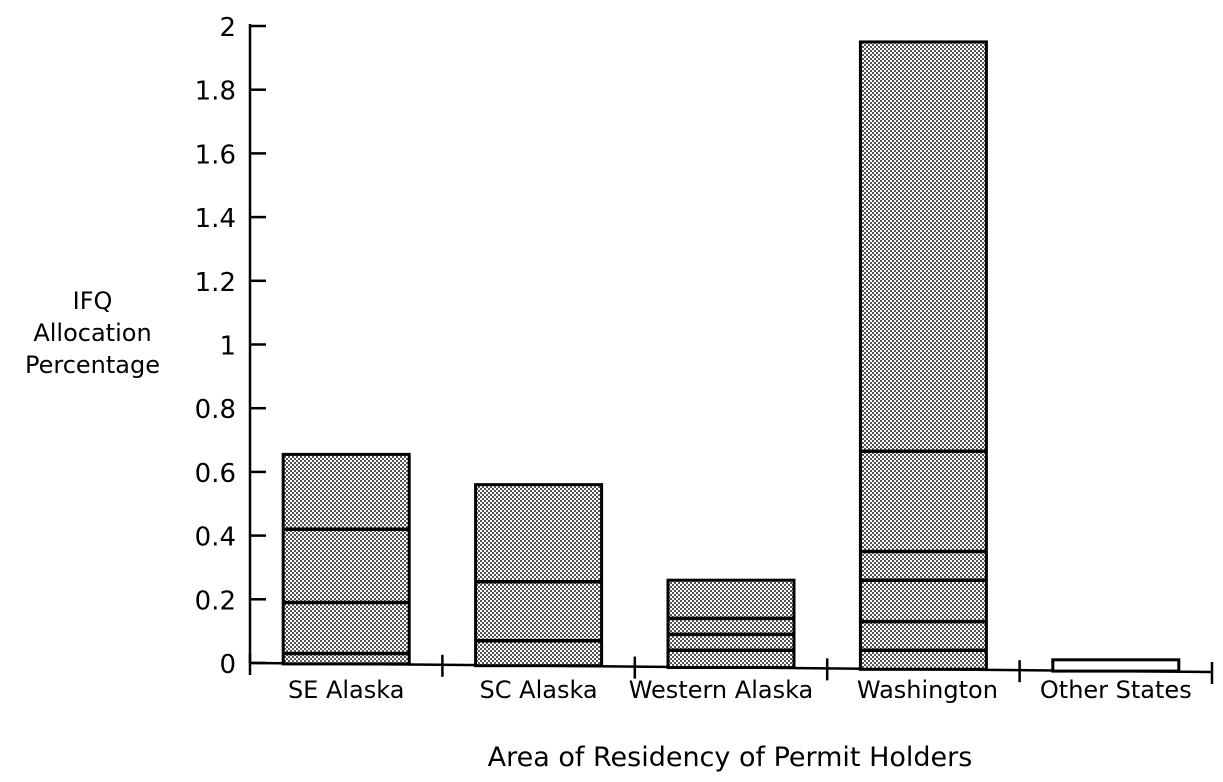 The image size is (1223, 782). I want to click on bar-sc-alaska, so click(539, 575).